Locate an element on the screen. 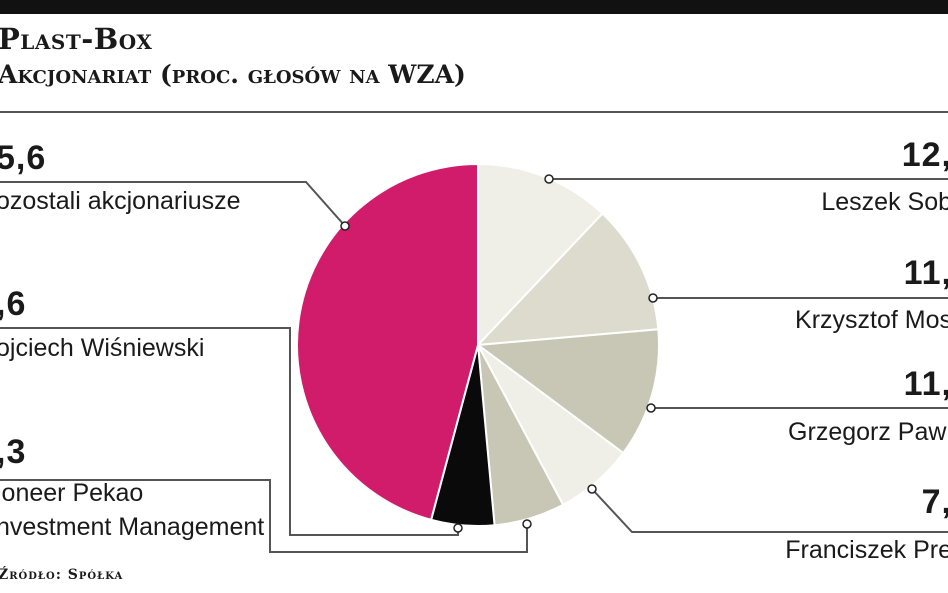  slice-label-leszek: Leszek Sob is located at coordinates (884, 202).